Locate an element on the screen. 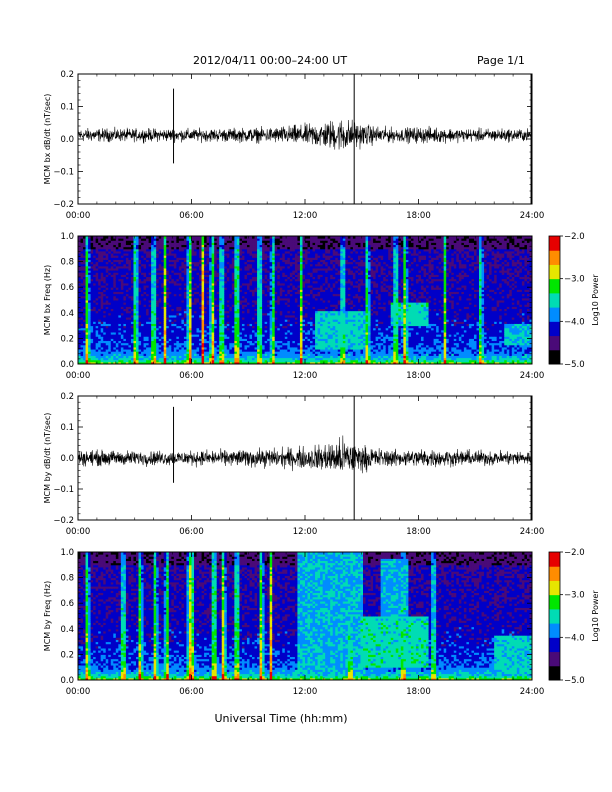  y-axis-label: MCM by Freq (Hz) is located at coordinates (47, 616).